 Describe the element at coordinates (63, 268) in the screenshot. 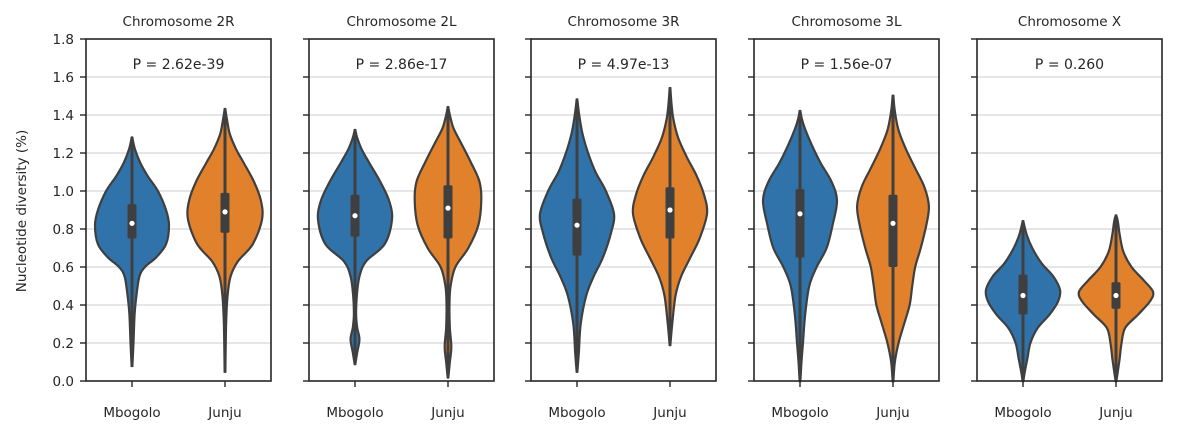

I see `y-tick-label: 0.6` at that location.